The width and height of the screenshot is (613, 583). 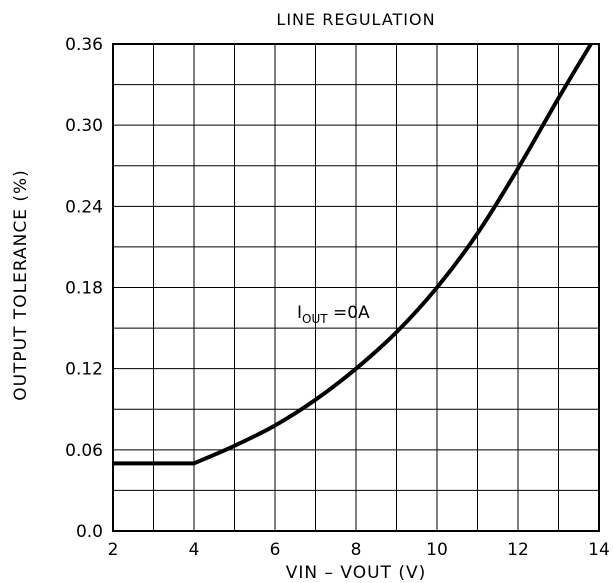 What do you see at coordinates (89, 532) in the screenshot?
I see `y-tick-label: 0.0` at bounding box center [89, 532].